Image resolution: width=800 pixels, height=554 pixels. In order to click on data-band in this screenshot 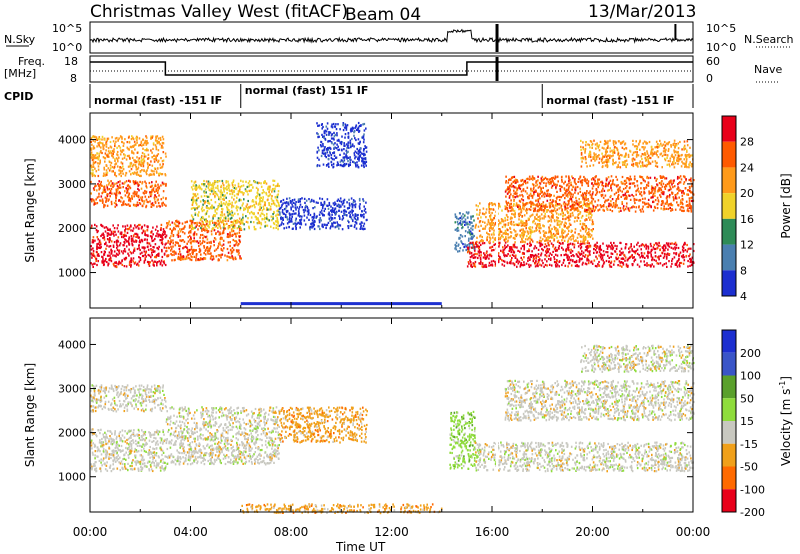, I will do `click(128, 246)`.